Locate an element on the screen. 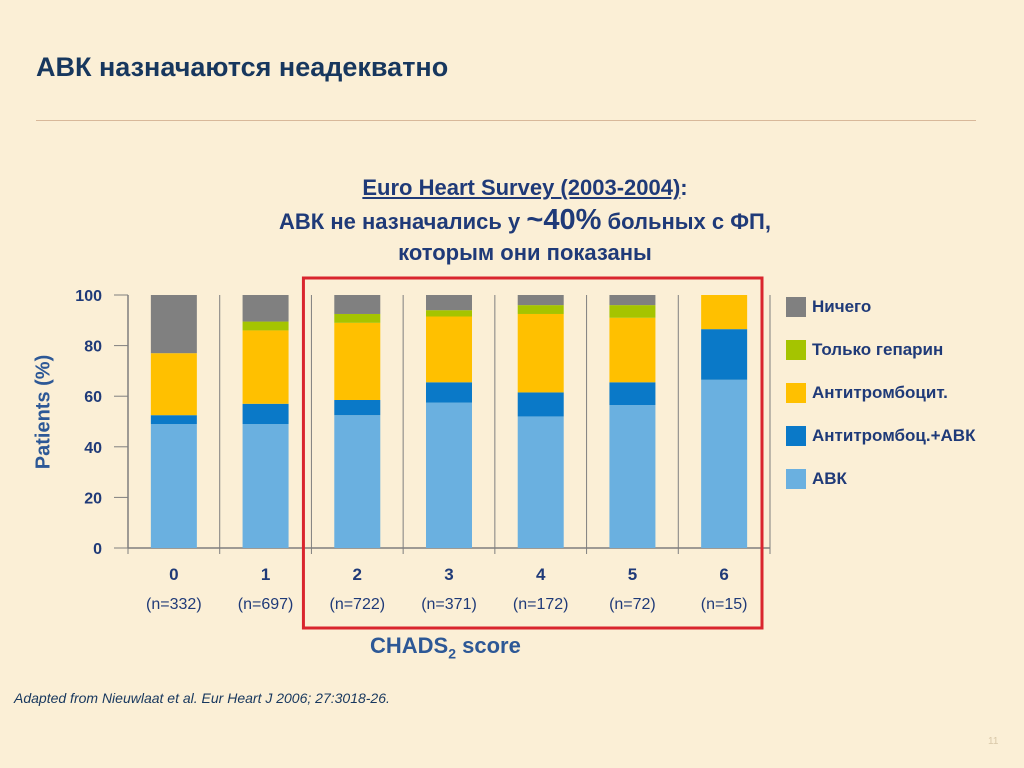  survey-name: Euro Heart Survey (2003-2004) is located at coordinates (521, 187).